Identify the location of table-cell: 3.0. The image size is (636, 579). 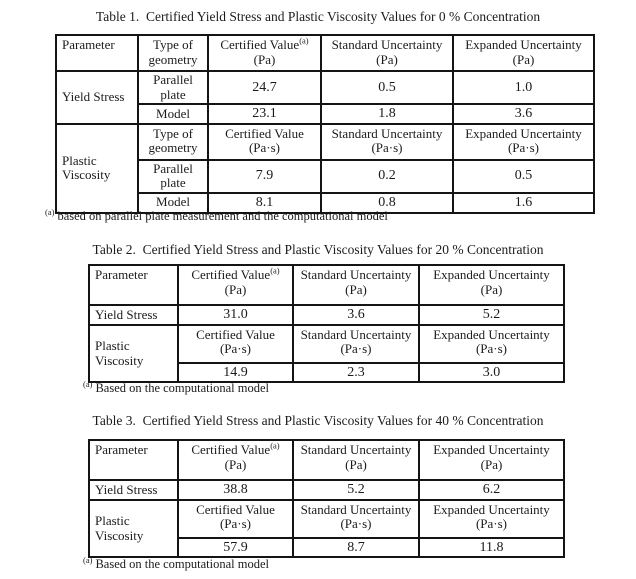
(491, 372).